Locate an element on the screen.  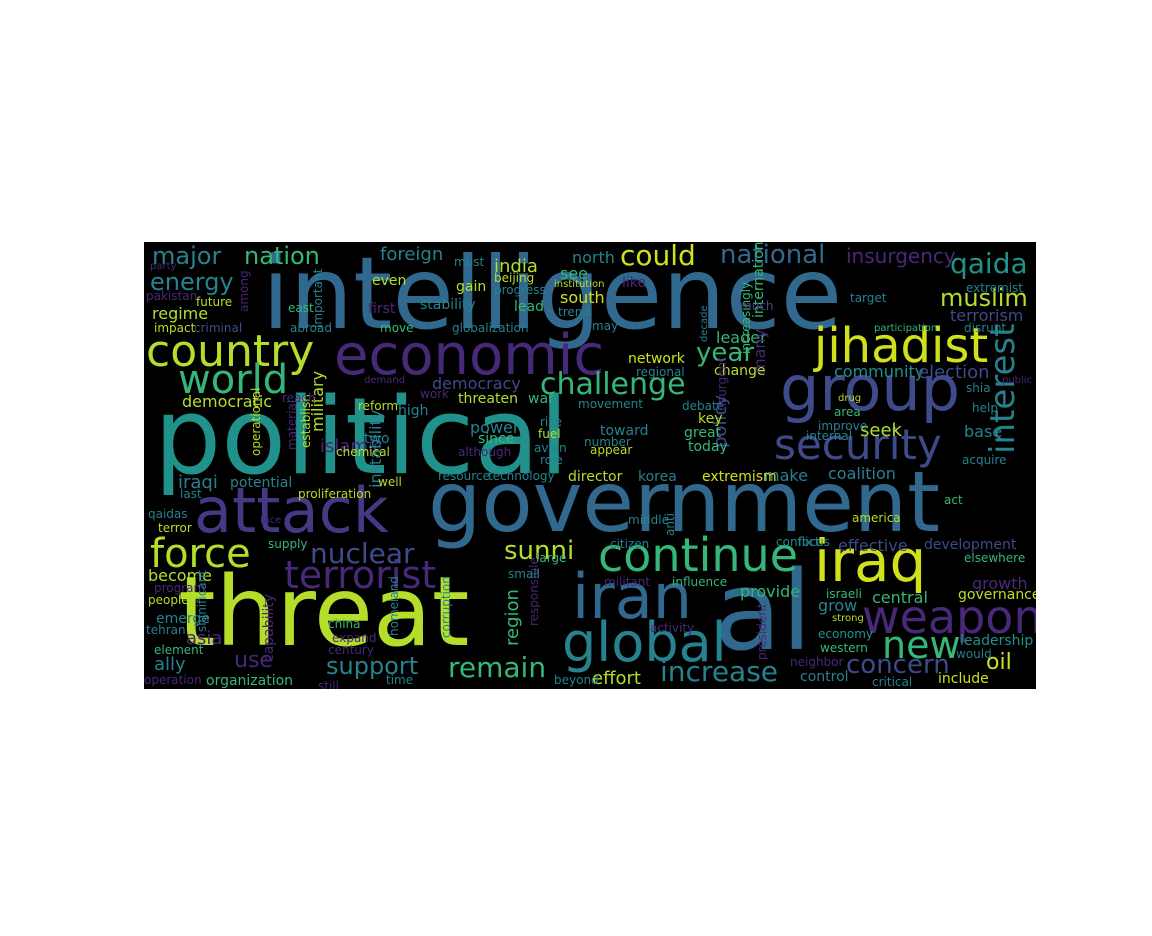
cloud-word-country: country is located at coordinates (230, 351).